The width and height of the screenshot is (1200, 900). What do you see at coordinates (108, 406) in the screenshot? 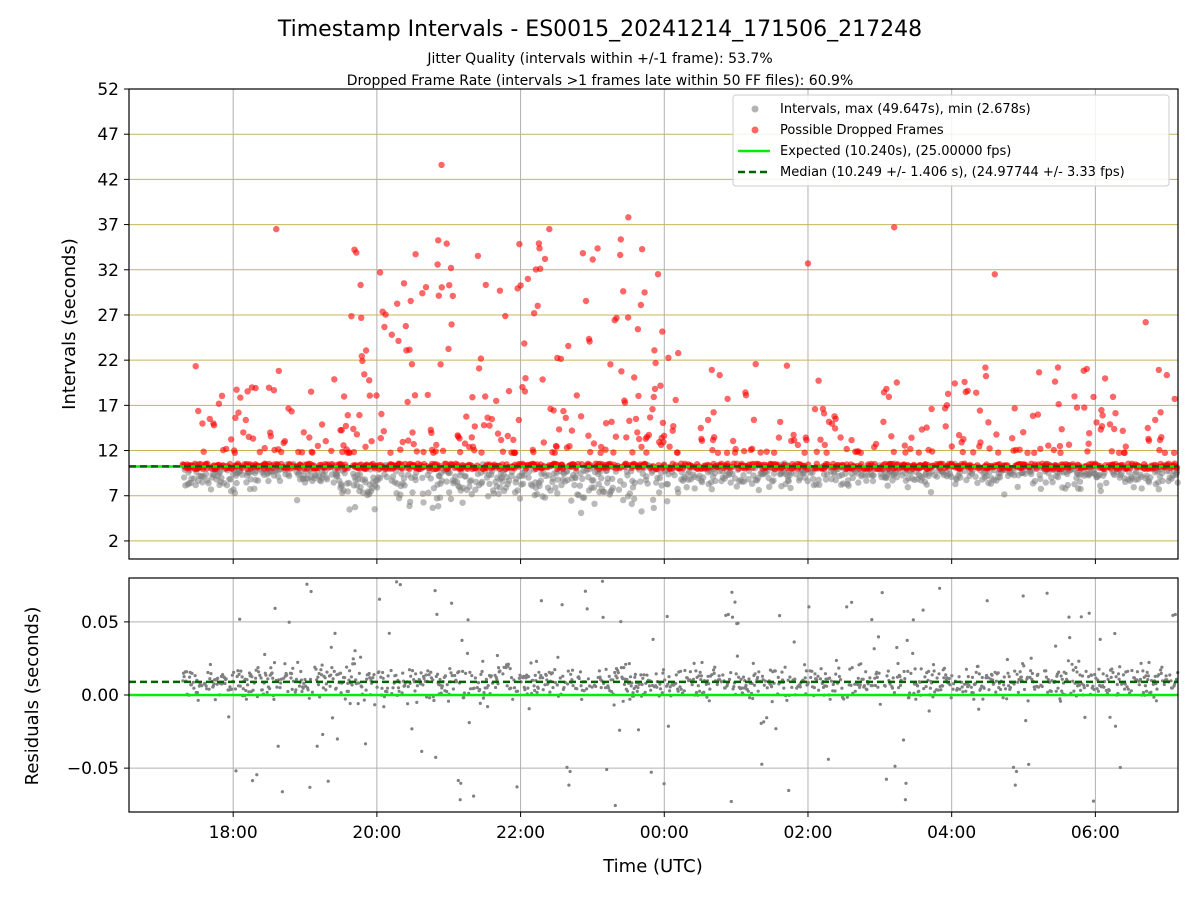
I see `y-tick-label: 17` at bounding box center [108, 406].